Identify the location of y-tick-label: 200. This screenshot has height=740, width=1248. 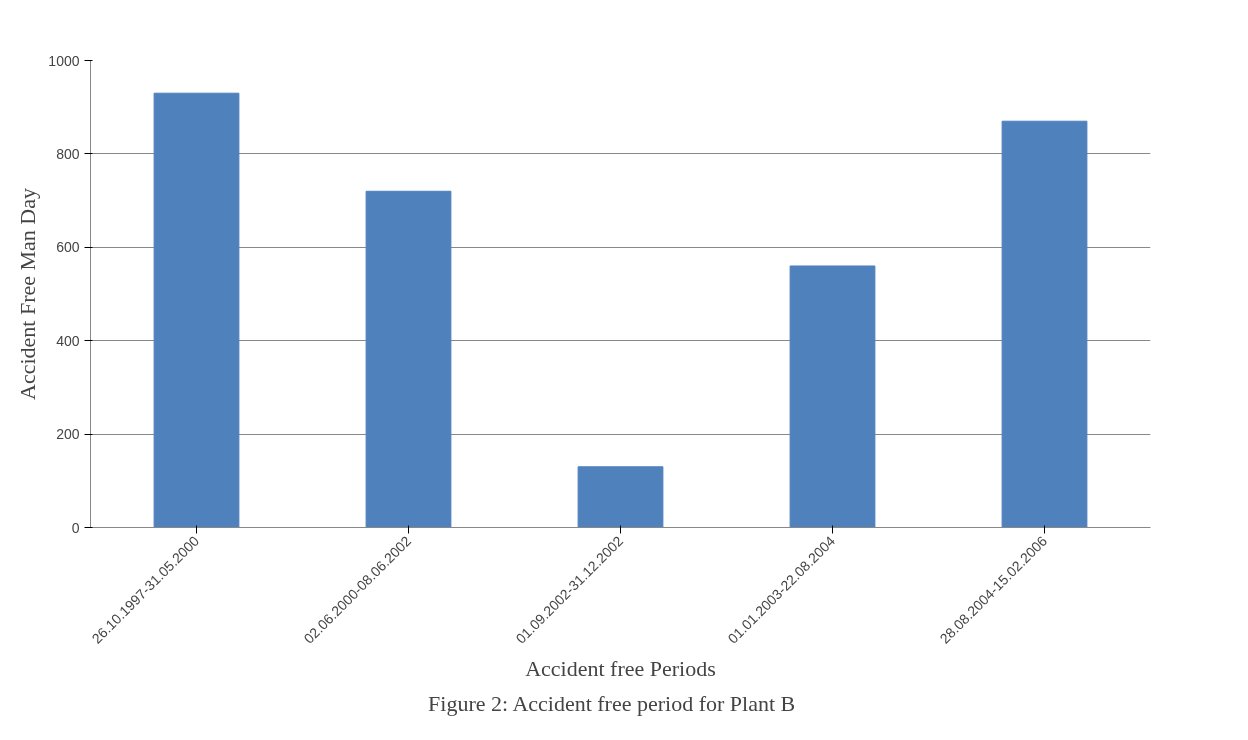
(68, 434).